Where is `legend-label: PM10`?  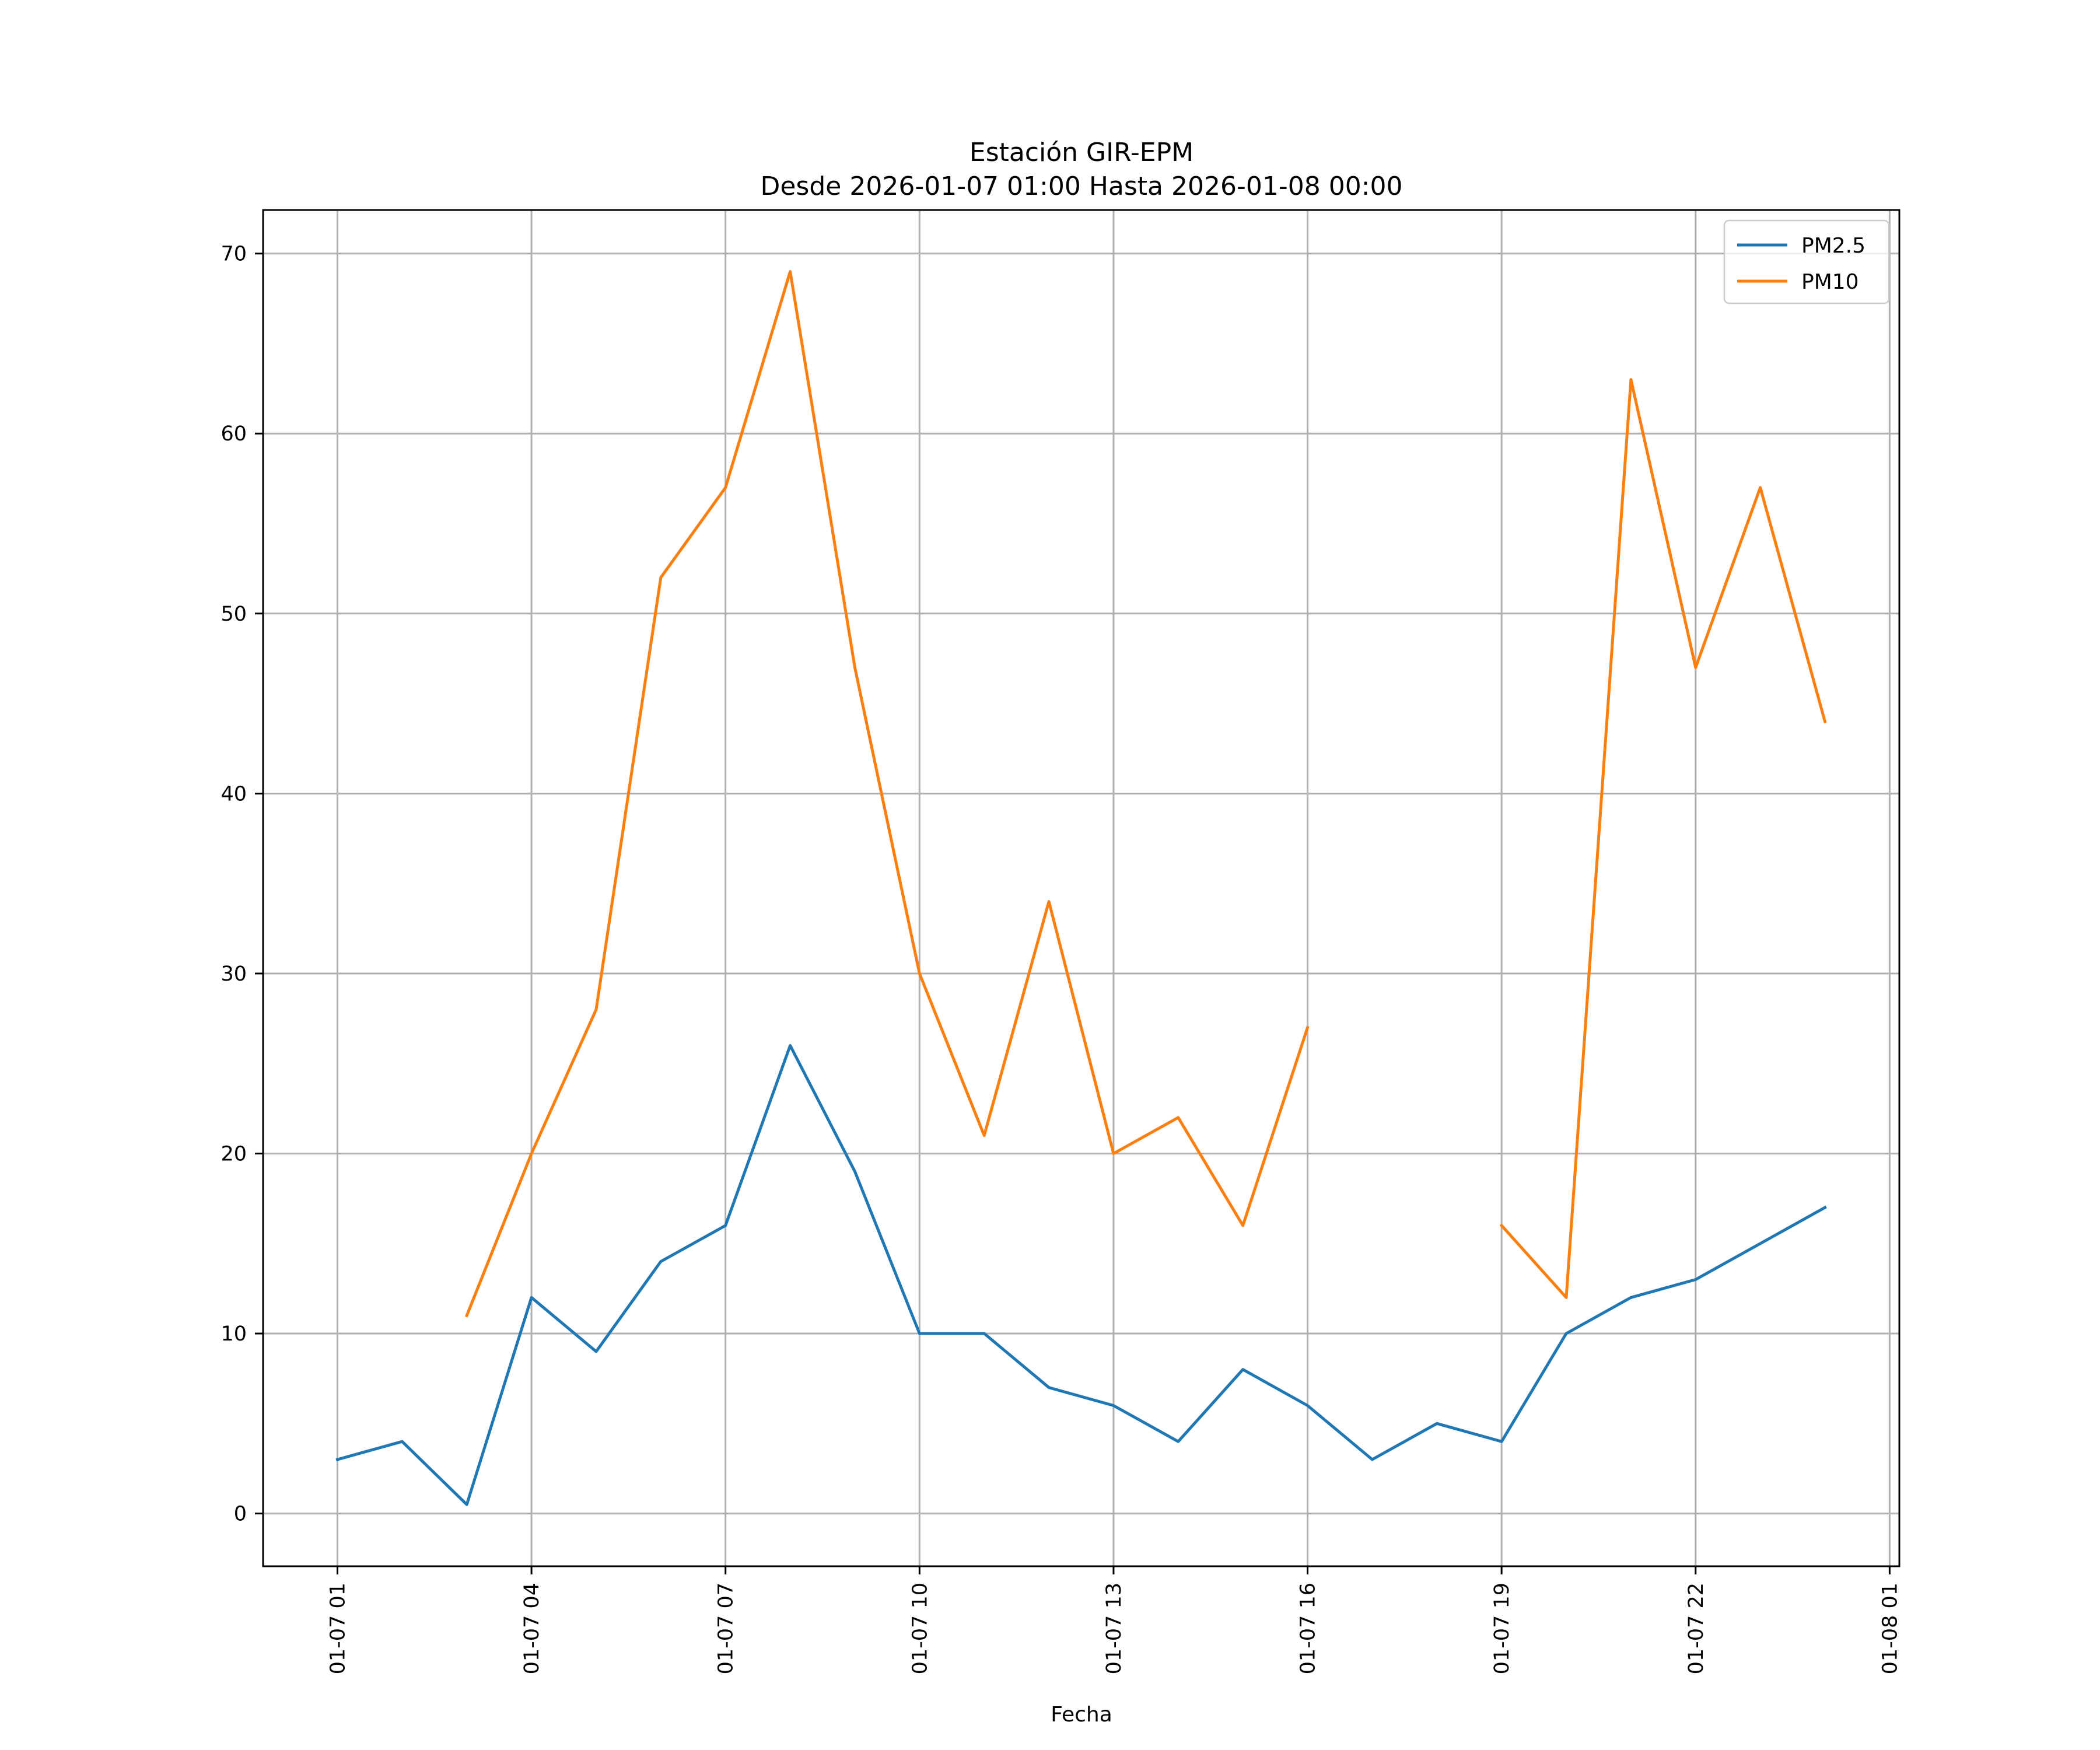 legend-label: PM10 is located at coordinates (1830, 282).